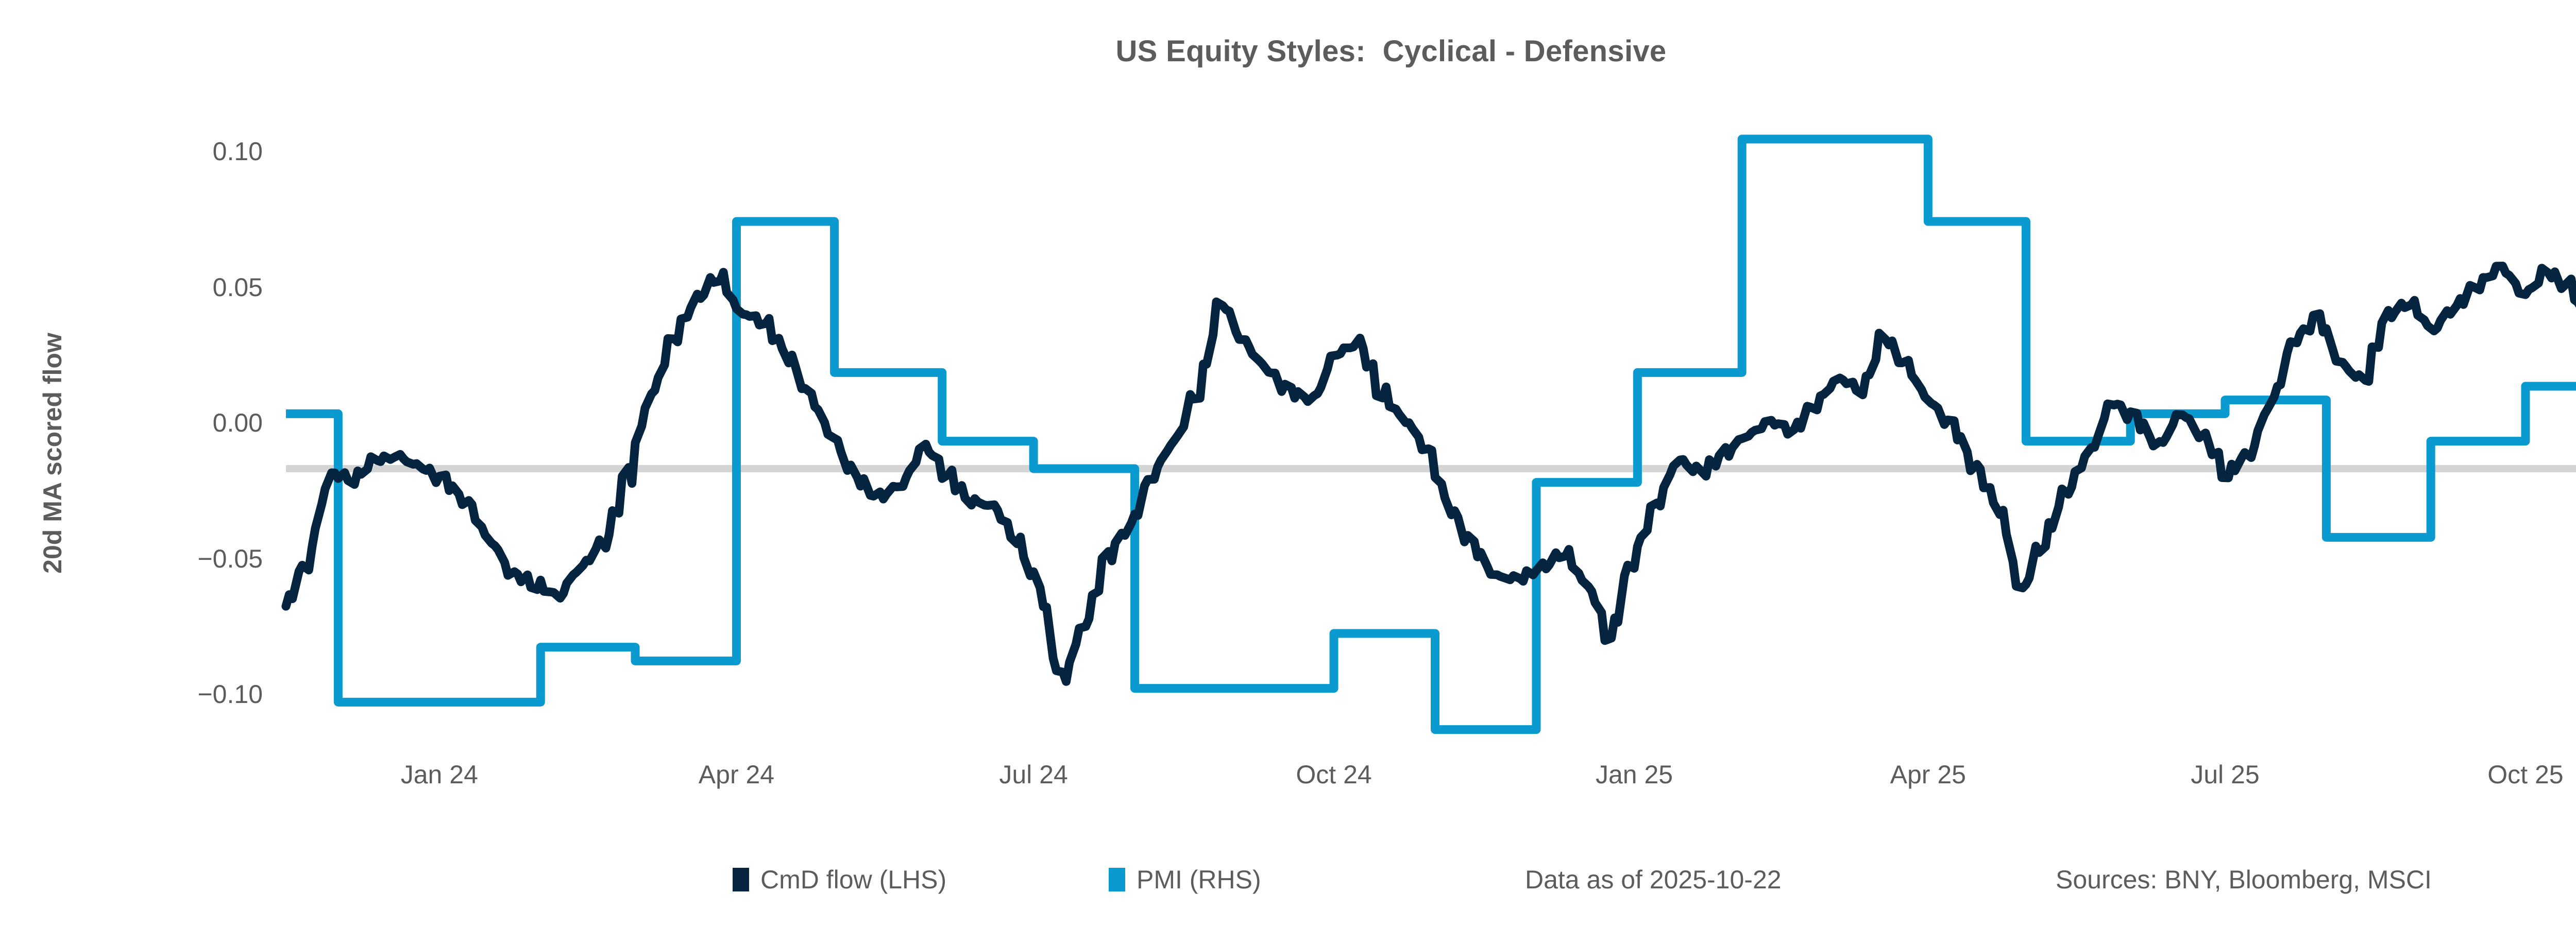  What do you see at coordinates (1033, 774) in the screenshot?
I see `x-axis-tick-label: Jul 24` at bounding box center [1033, 774].